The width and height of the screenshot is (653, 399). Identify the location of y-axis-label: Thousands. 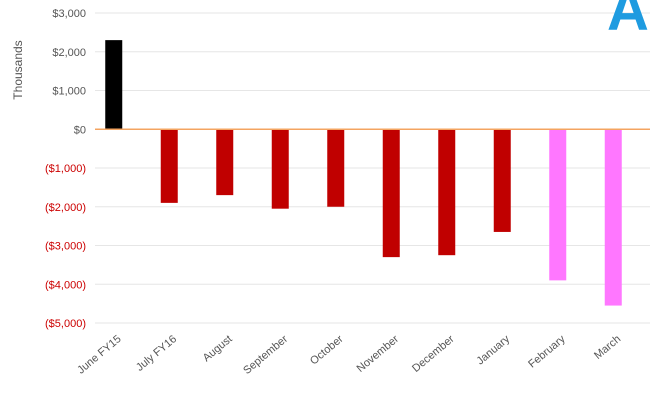
(18, 69).